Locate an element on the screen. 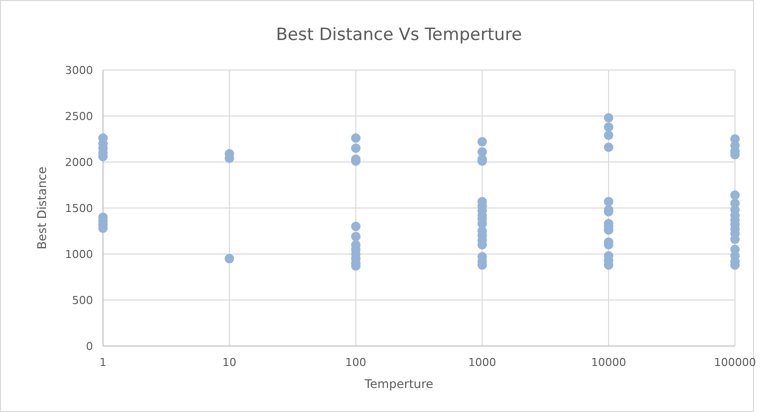  x-tick-label: 10 is located at coordinates (229, 362).